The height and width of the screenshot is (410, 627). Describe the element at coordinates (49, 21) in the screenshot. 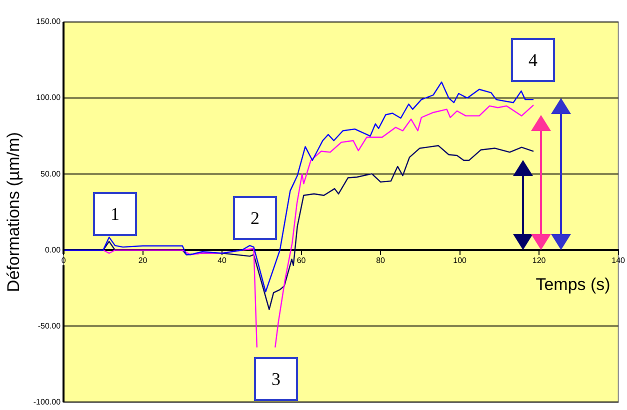

I see `y-tick-label: 150.00` at that location.